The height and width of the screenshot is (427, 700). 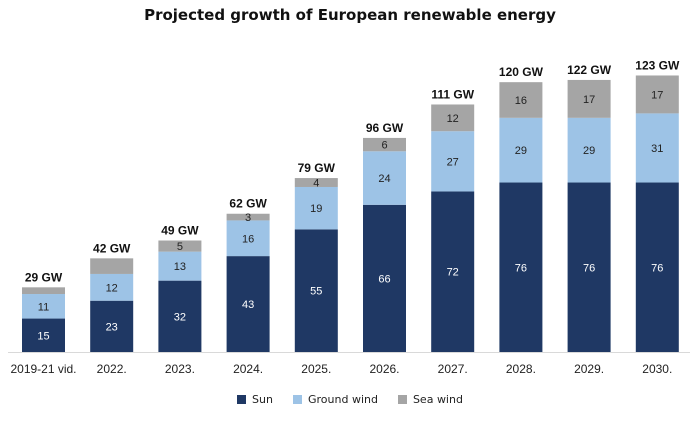 What do you see at coordinates (262, 399) in the screenshot?
I see `legend-label: Sun` at bounding box center [262, 399].